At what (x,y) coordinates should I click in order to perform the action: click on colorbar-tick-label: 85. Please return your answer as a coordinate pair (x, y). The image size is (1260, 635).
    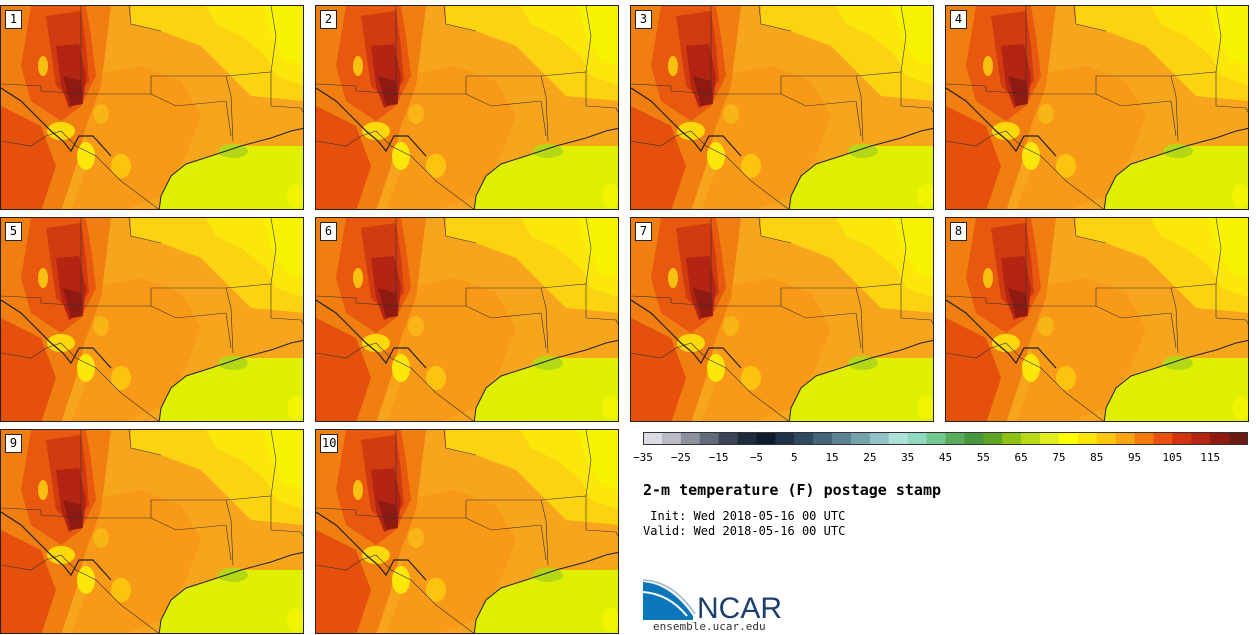
    Looking at the image, I should click on (1097, 457).